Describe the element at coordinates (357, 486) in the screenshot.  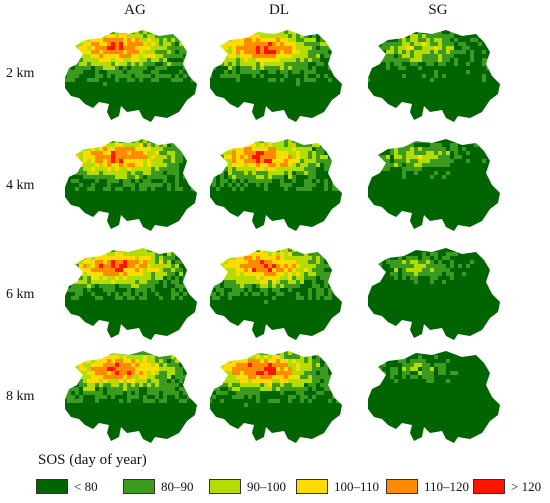
I see `legend-label-100-110: 100–110` at that location.